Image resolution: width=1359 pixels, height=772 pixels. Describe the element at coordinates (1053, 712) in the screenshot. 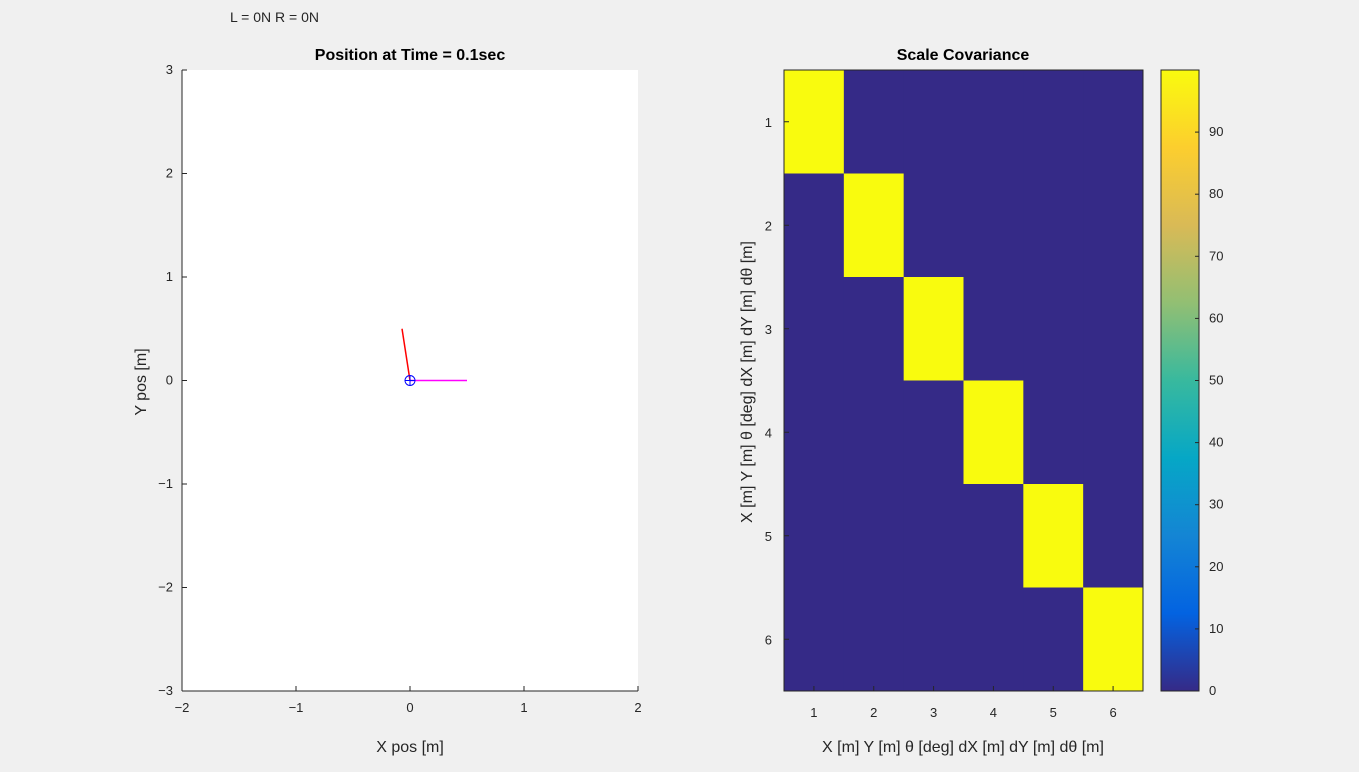

I see `covariance-xtick-label: 5` at that location.